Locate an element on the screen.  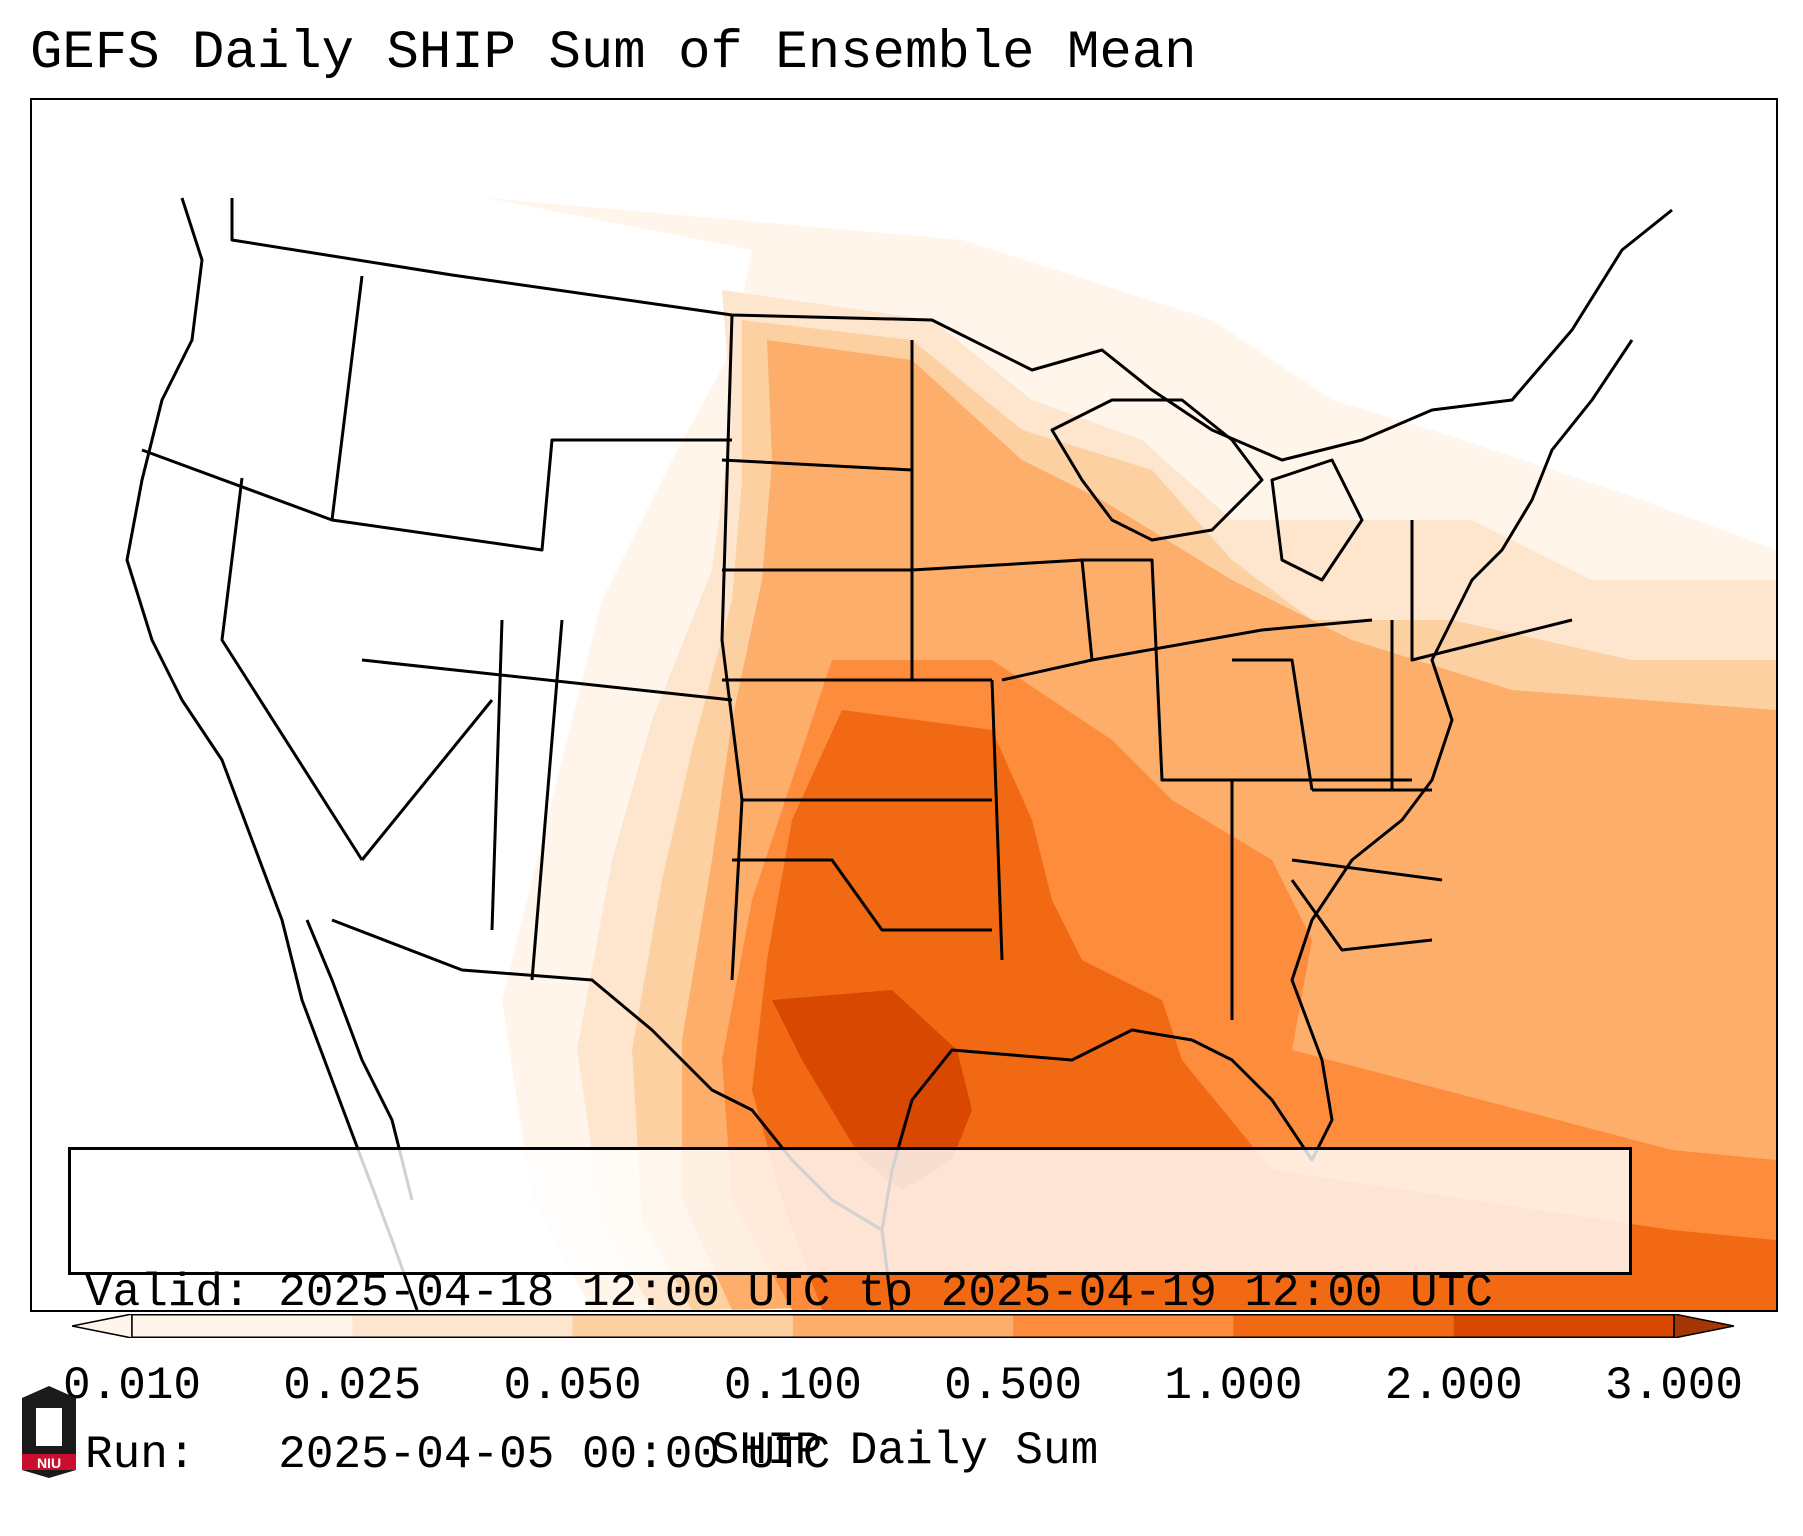
colorbar-tick-label: 3.000 is located at coordinates (1674, 1386).